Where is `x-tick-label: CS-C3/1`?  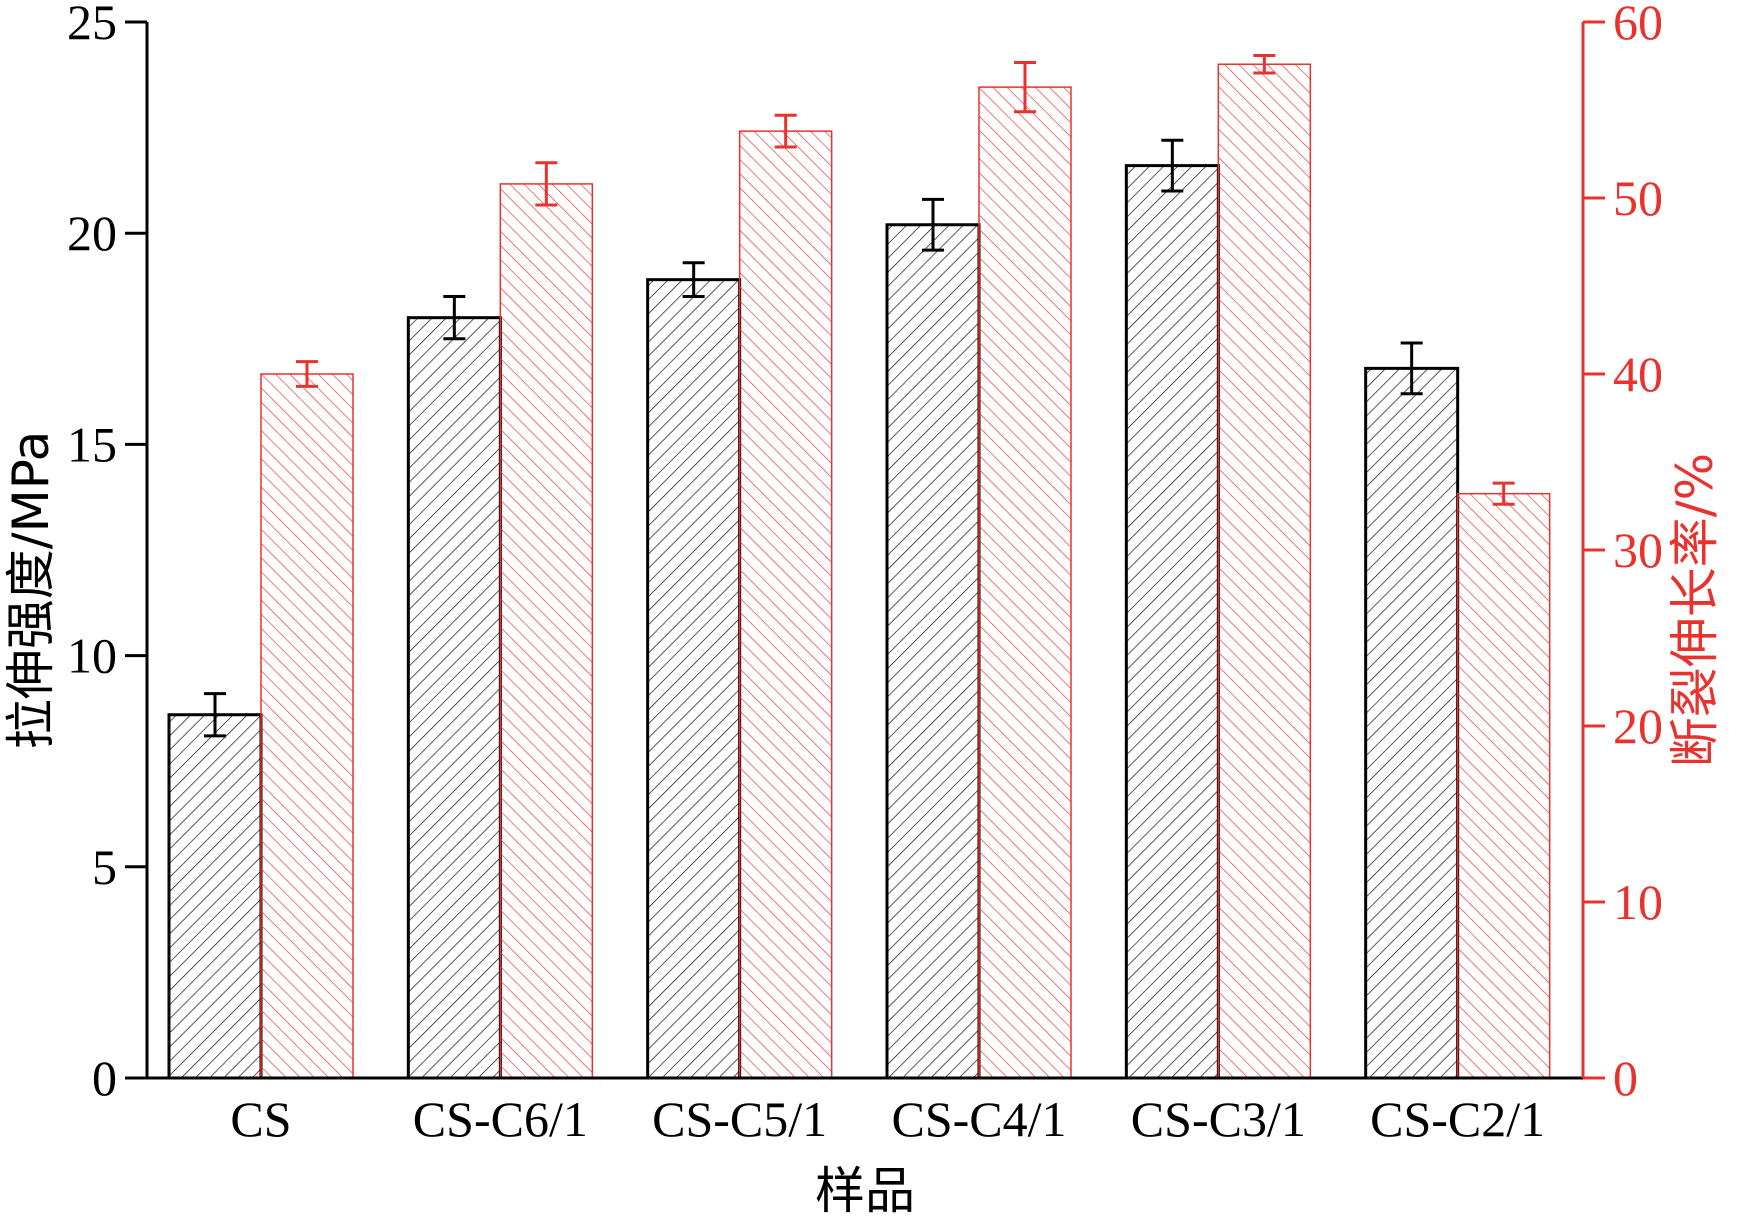
x-tick-label: CS-C3/1 is located at coordinates (1218, 1119).